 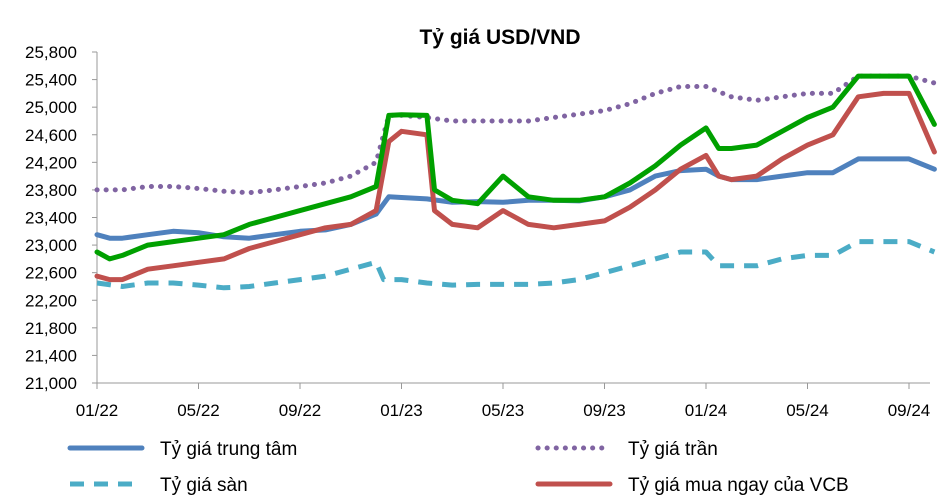 I want to click on y-tick-label: 21,800, so click(x=51, y=328).